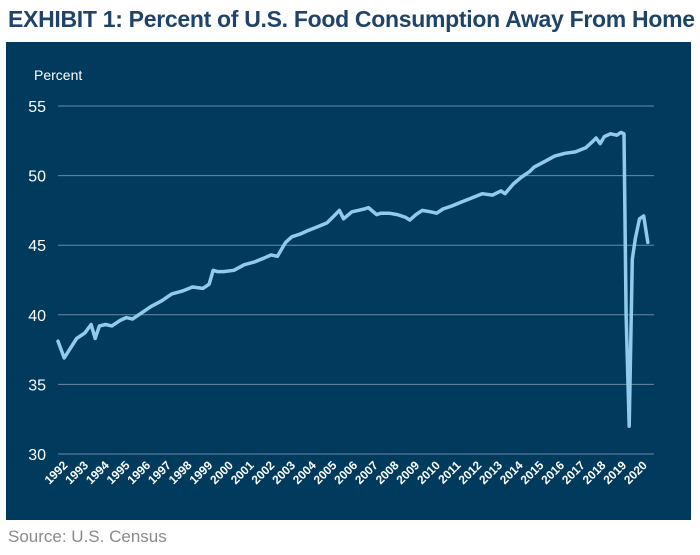 This screenshot has height=555, width=700. I want to click on y-tick-label-55: 55, so click(37, 107).